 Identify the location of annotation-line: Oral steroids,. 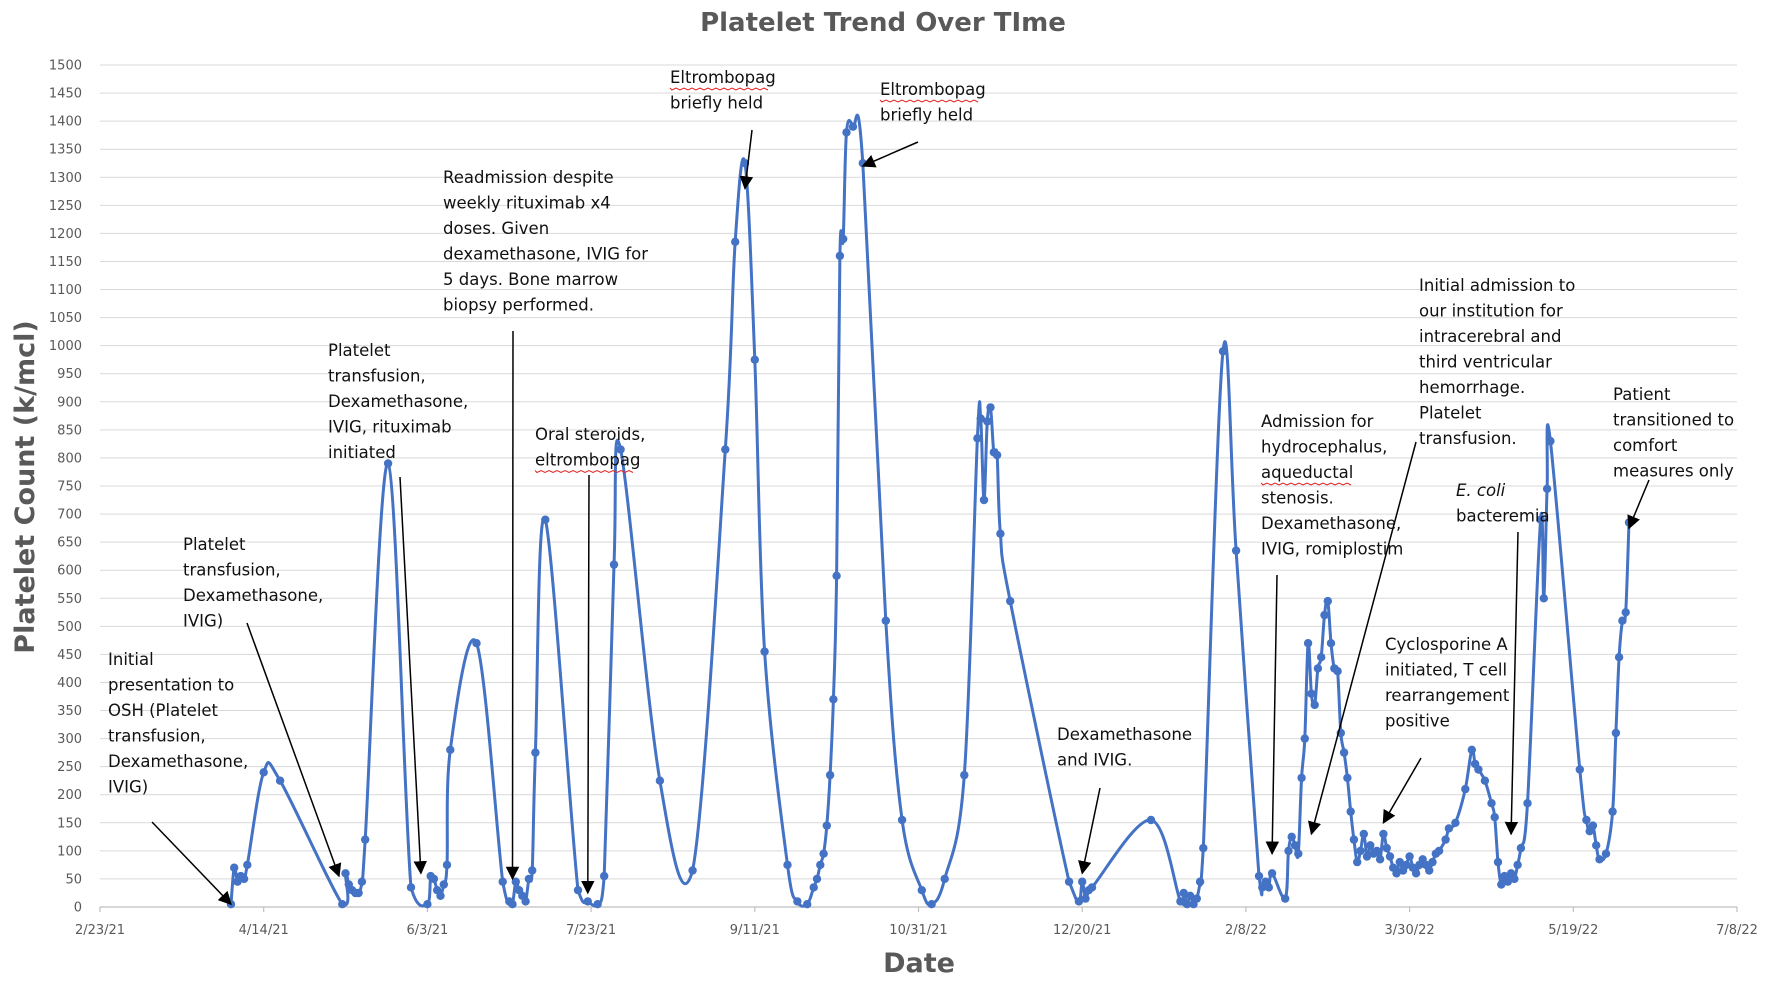
(590, 434).